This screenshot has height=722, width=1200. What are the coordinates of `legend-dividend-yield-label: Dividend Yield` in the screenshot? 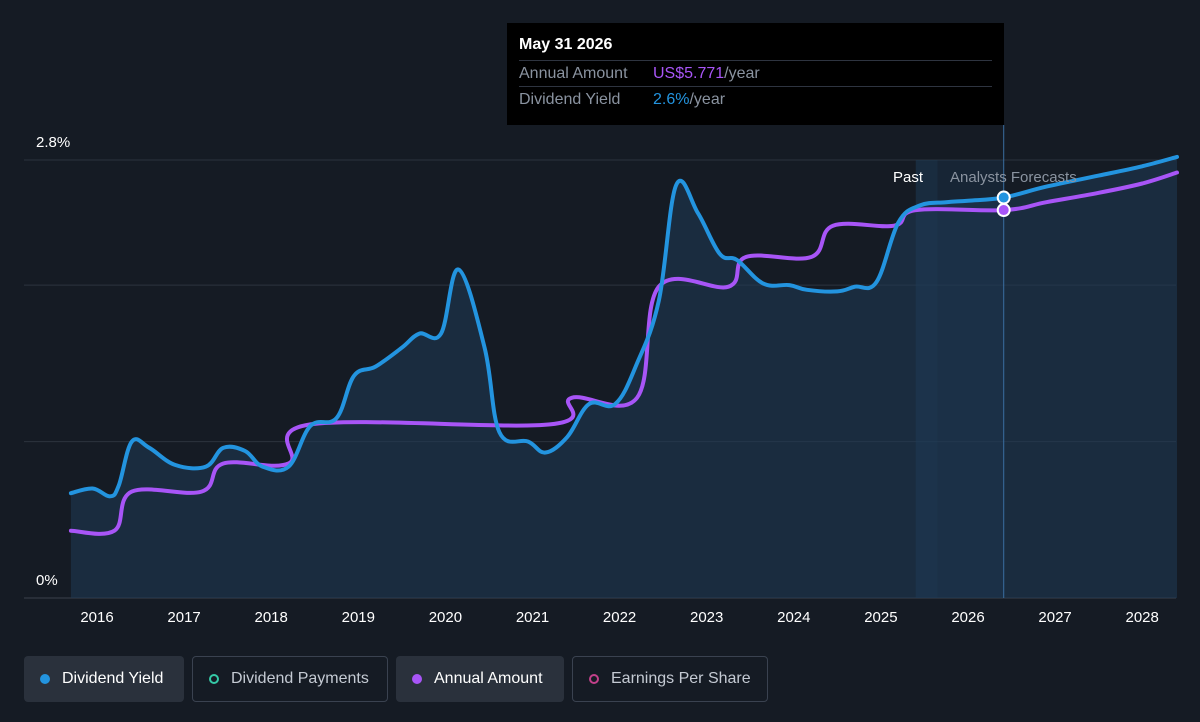 It's located at (113, 678).